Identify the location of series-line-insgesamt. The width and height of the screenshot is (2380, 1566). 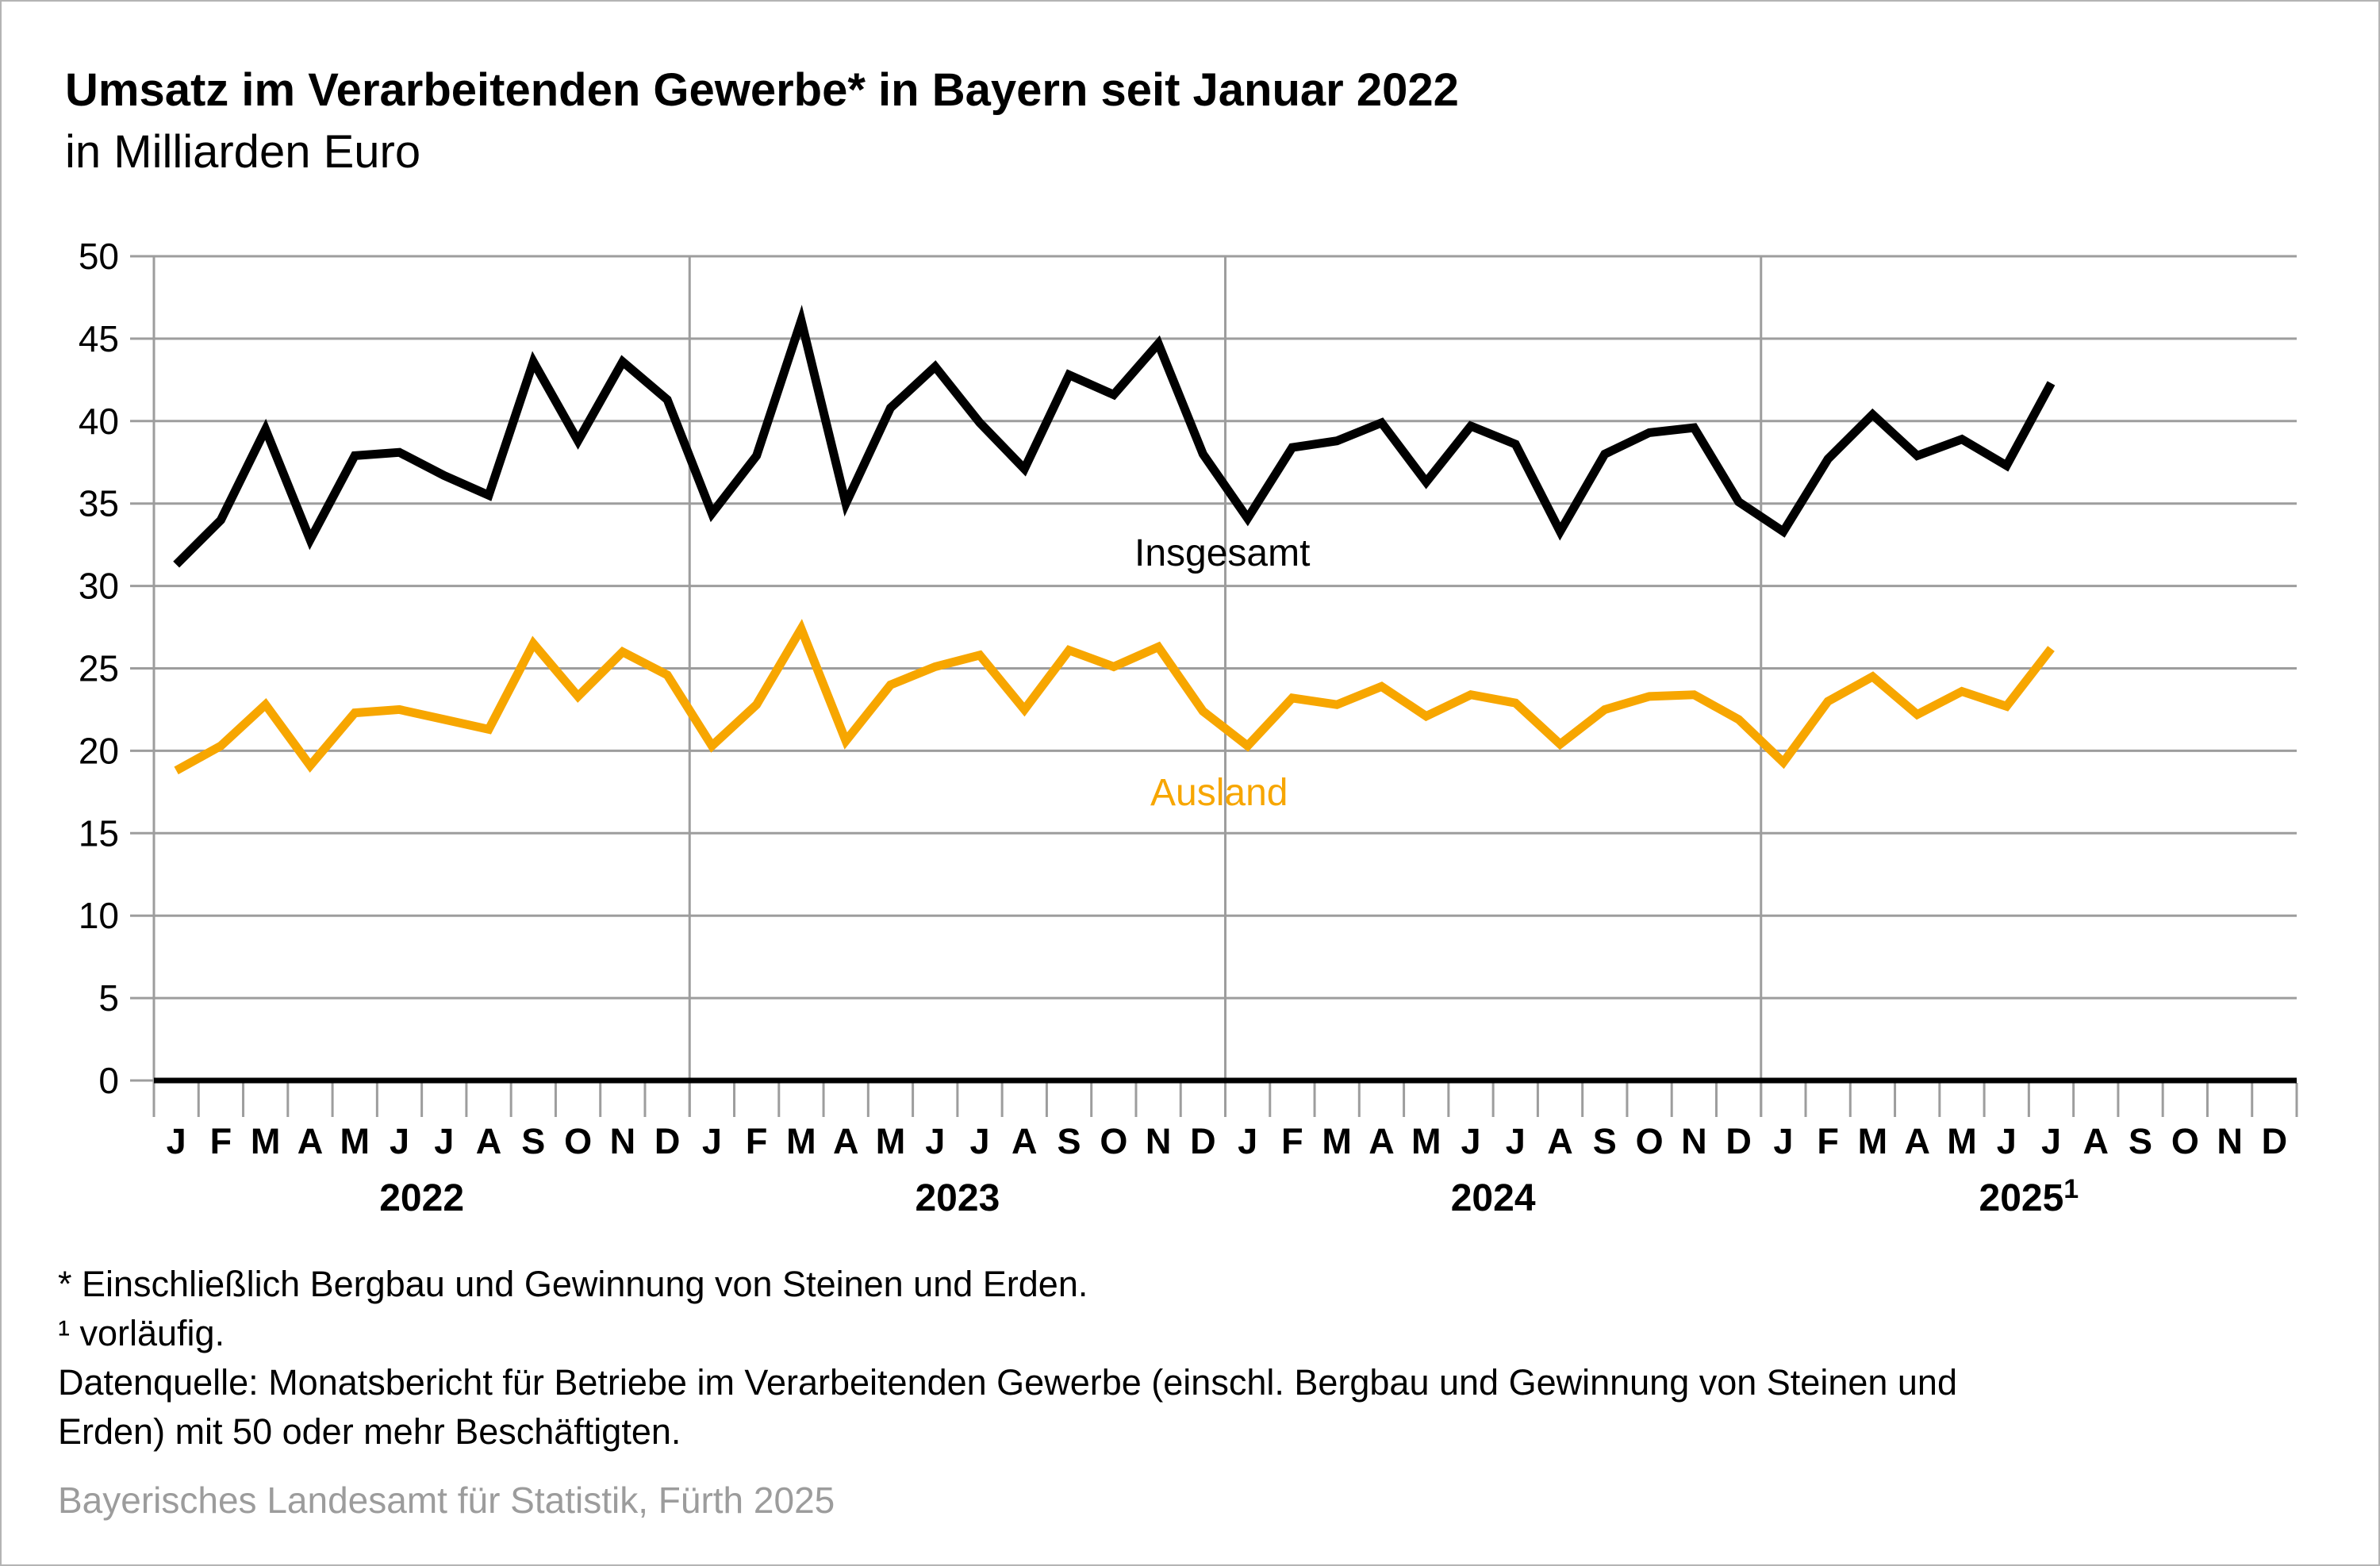
(1114, 436).